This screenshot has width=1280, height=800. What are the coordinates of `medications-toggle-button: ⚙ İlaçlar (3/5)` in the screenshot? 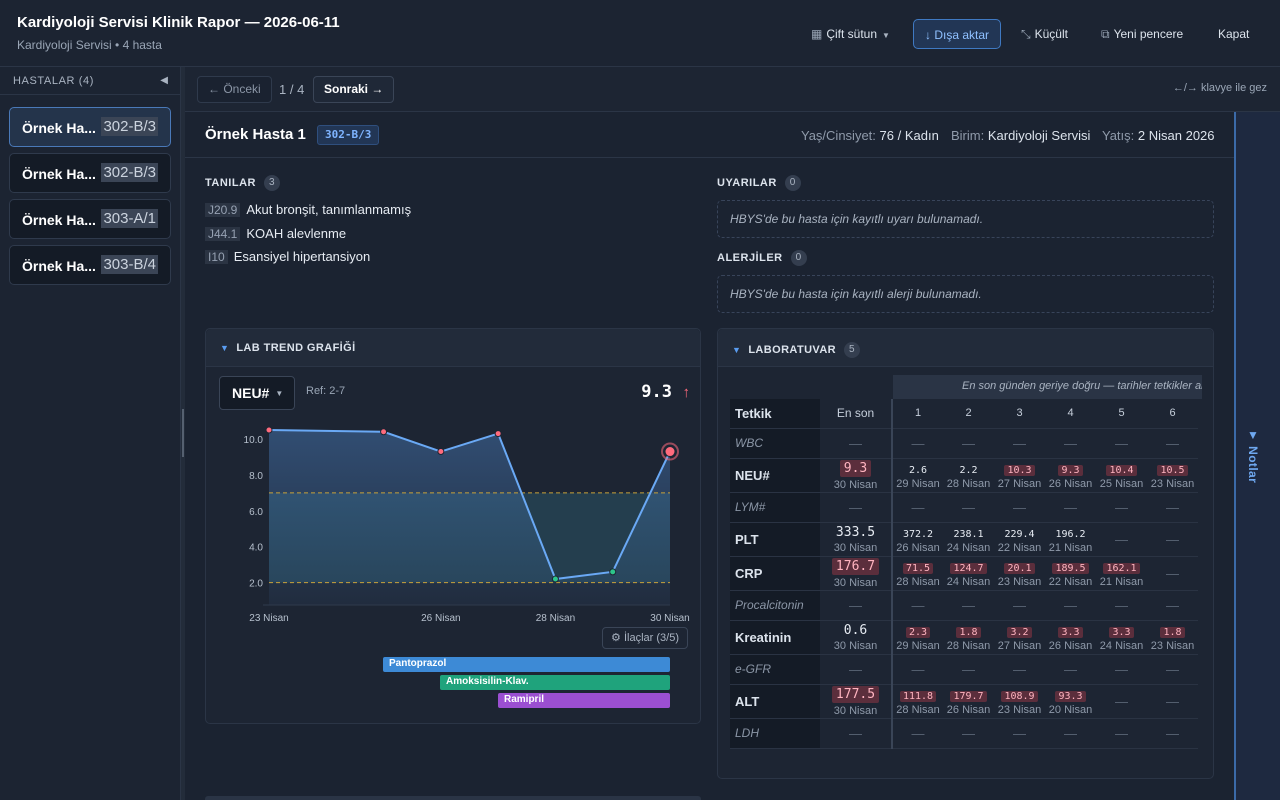 It's located at (645, 638).